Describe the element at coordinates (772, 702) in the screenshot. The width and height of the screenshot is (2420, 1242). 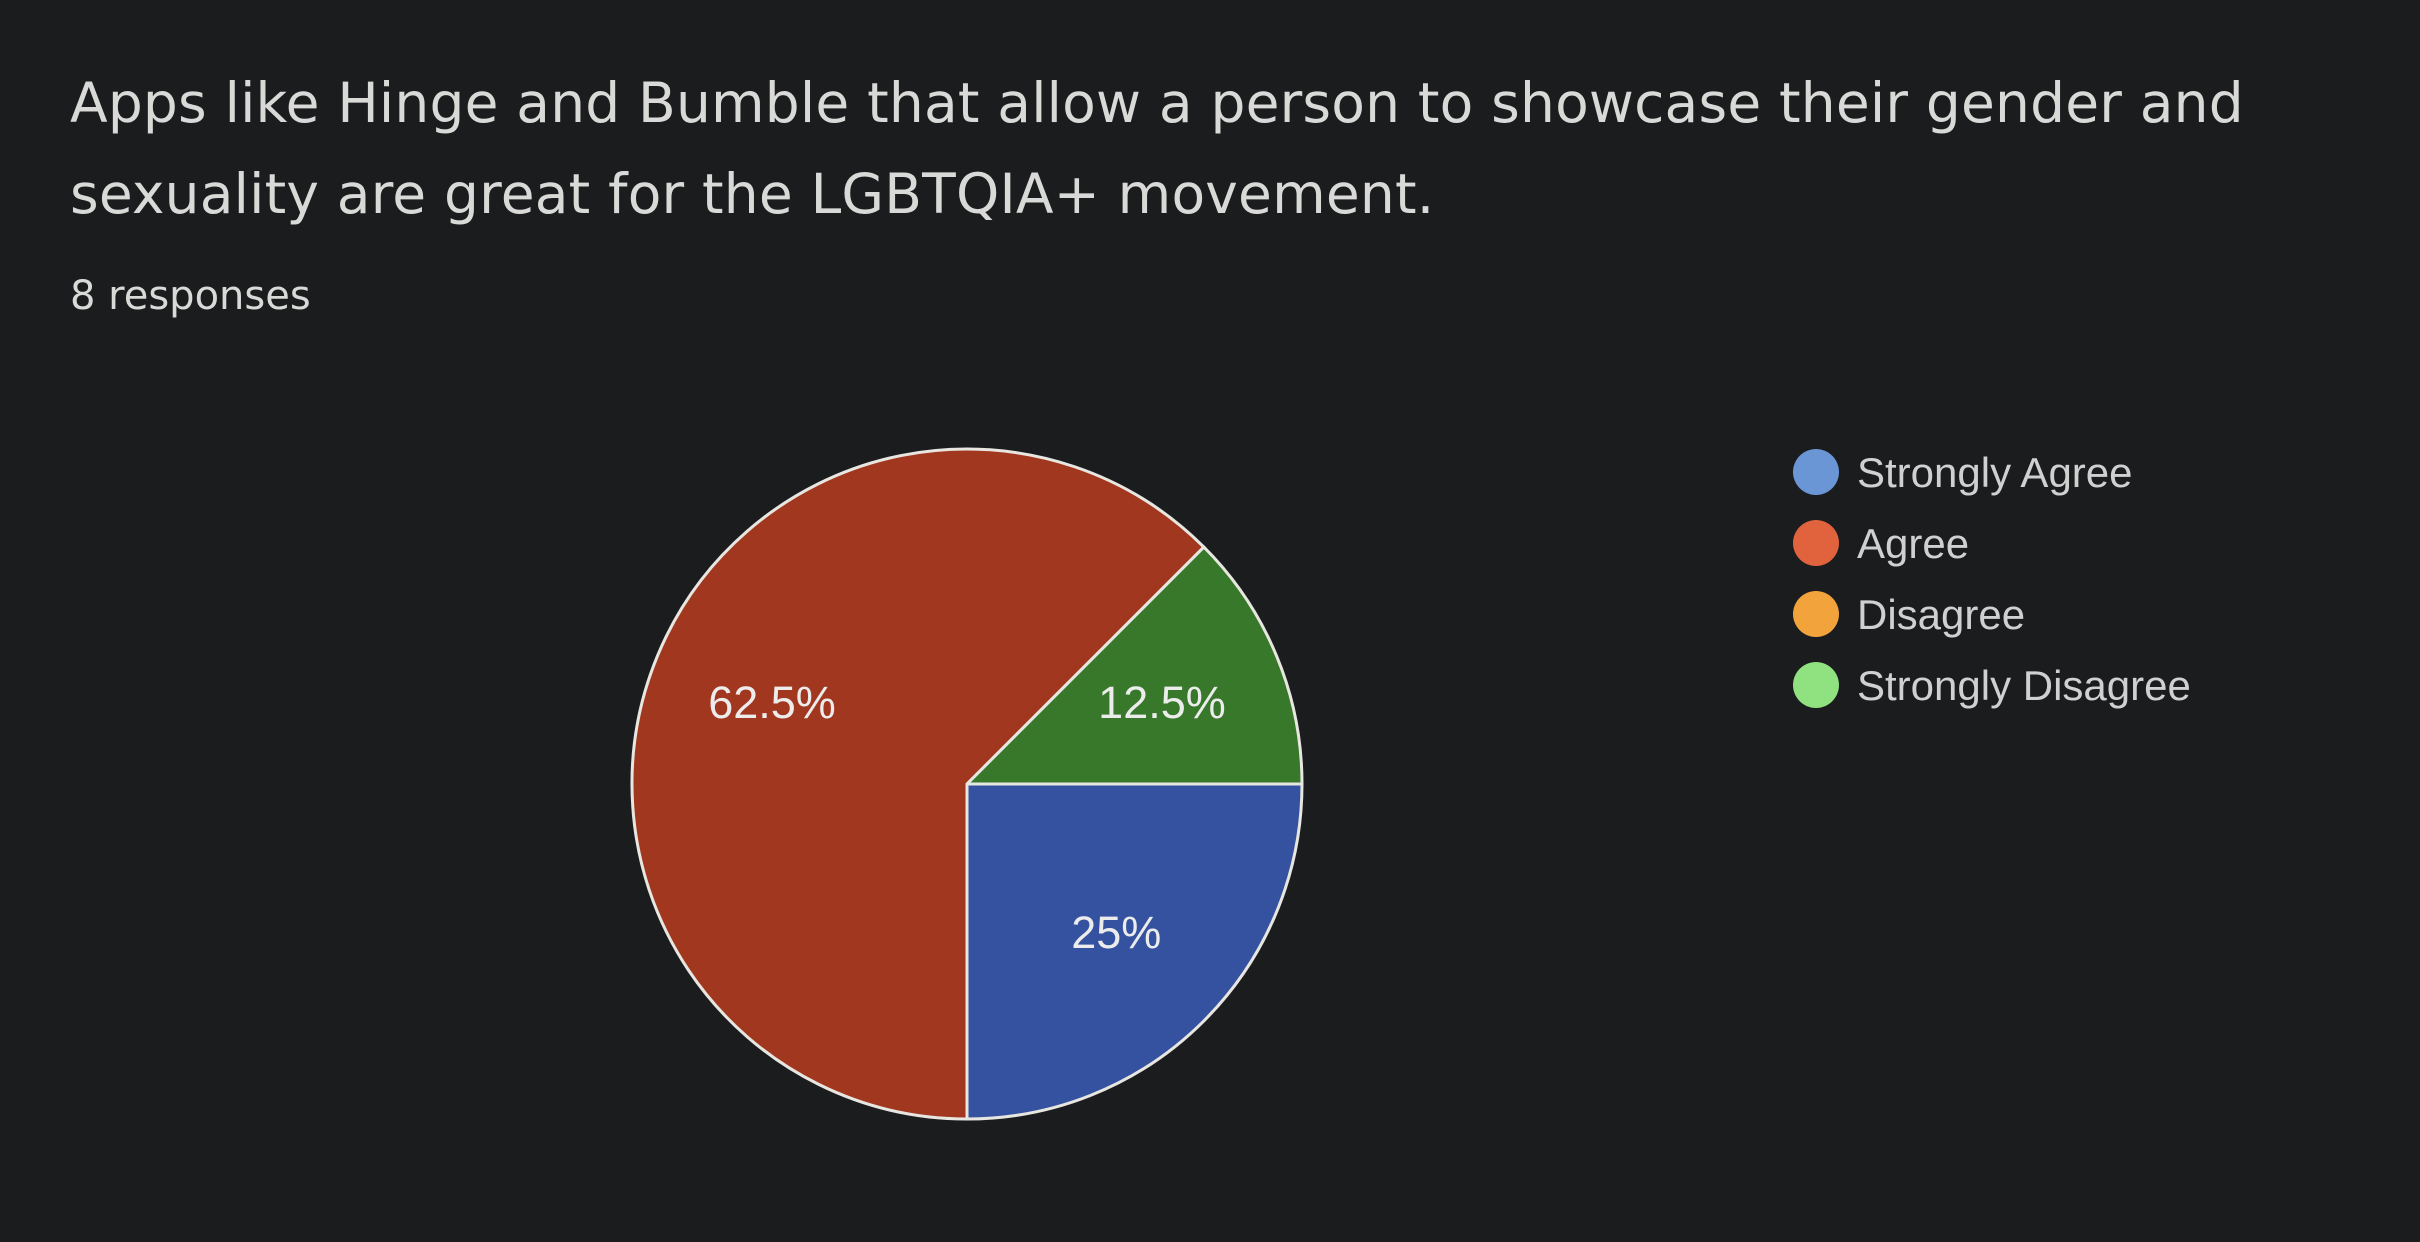
I see `slice-label-agree: 62.5%` at that location.